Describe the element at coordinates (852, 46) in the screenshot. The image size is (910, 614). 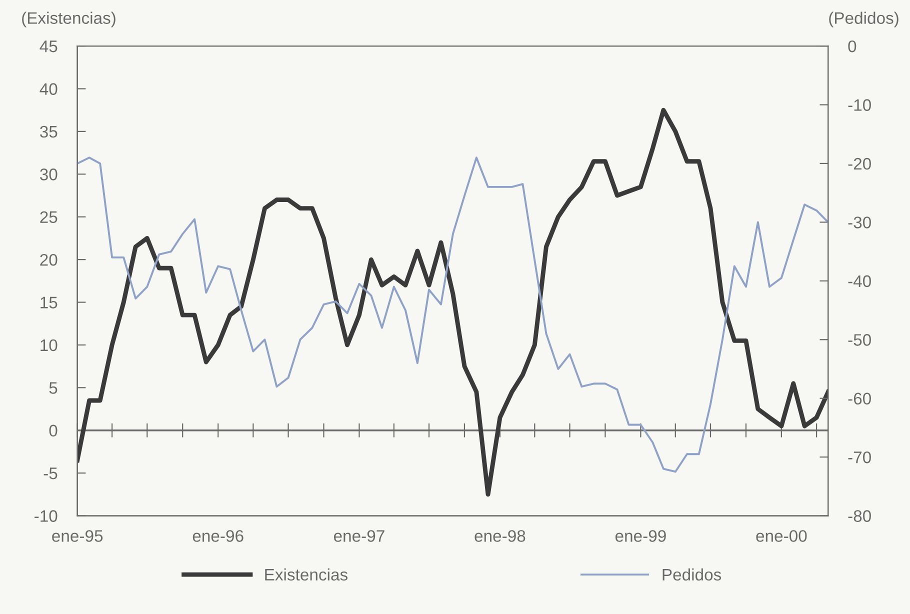
I see `y2-tick-label: 0` at that location.